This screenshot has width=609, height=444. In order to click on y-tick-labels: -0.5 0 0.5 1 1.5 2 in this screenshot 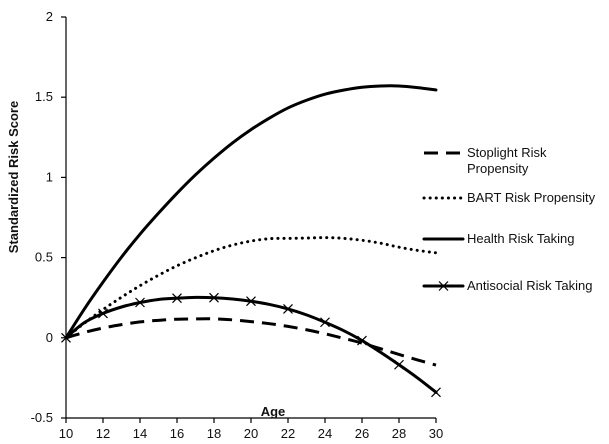, I will do `click(42, 217)`.